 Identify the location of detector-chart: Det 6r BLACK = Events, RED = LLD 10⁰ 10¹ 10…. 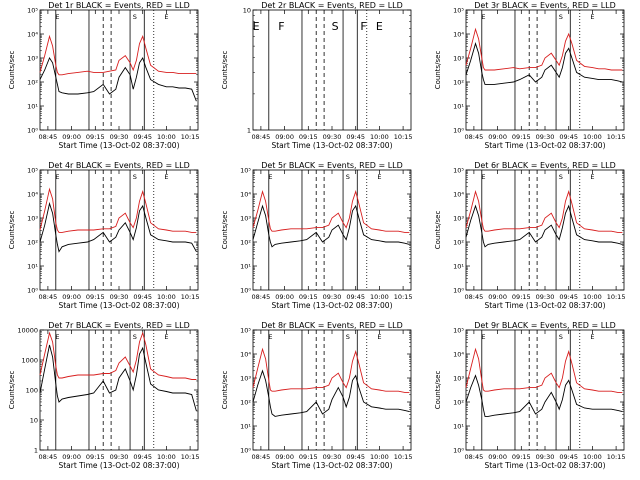
(529, 235).